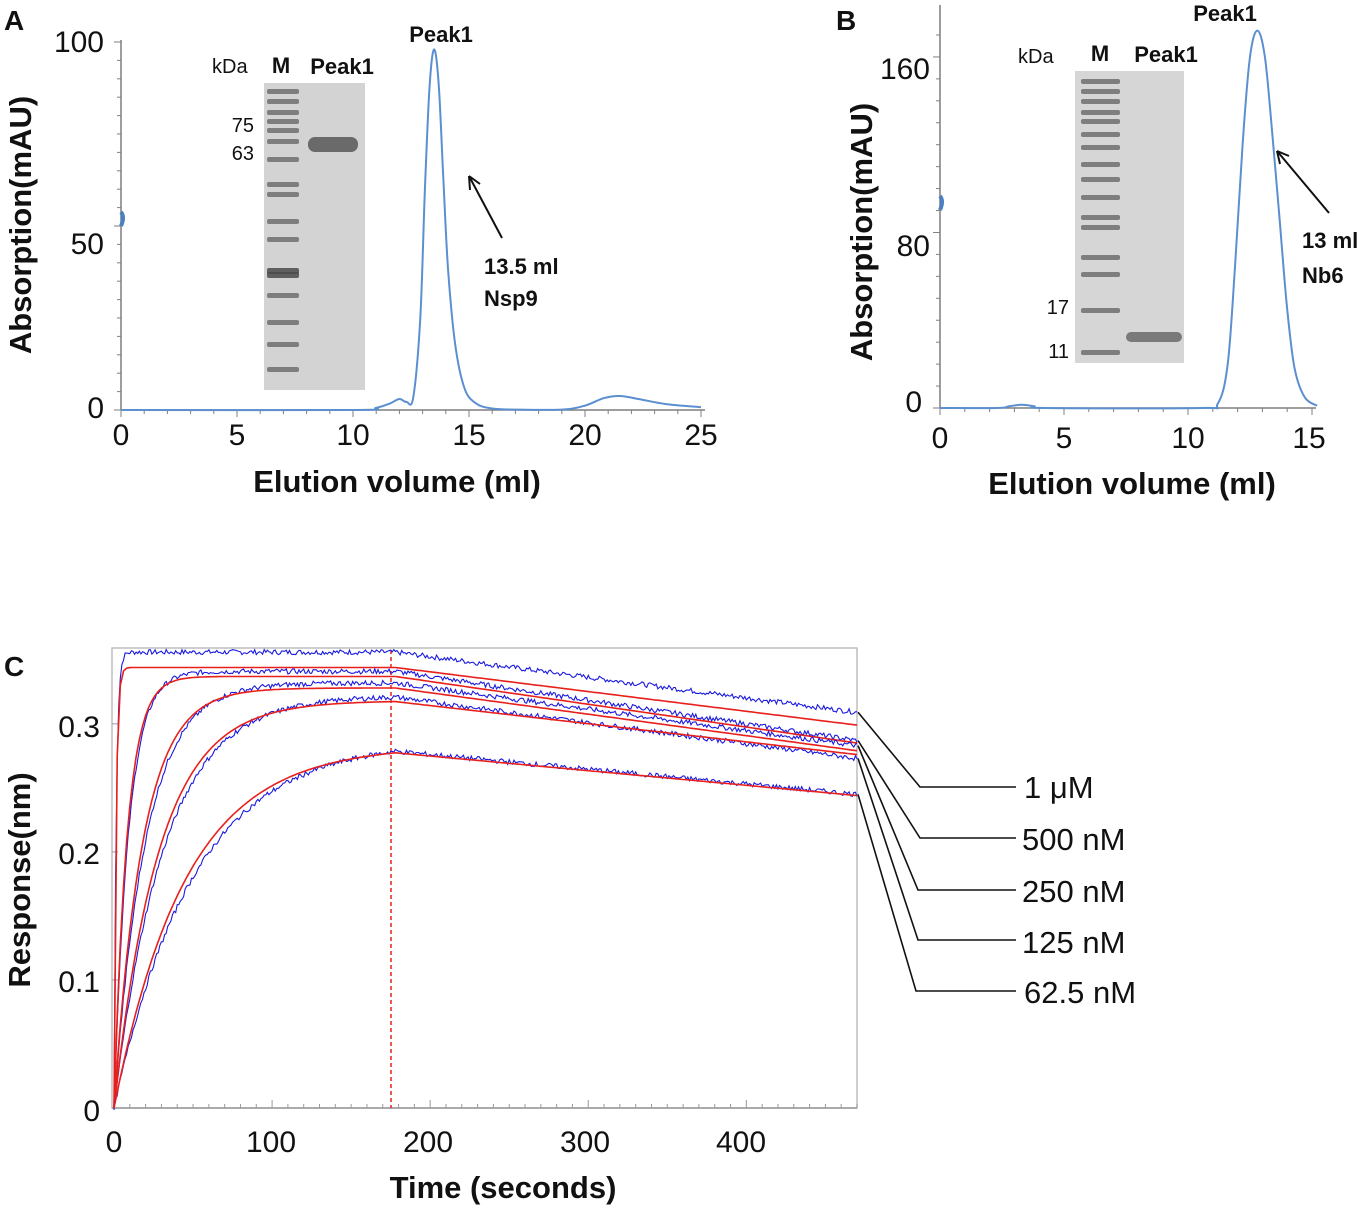 The image size is (1371, 1209). I want to click on panel-c-xtick: 0, so click(114, 1142).